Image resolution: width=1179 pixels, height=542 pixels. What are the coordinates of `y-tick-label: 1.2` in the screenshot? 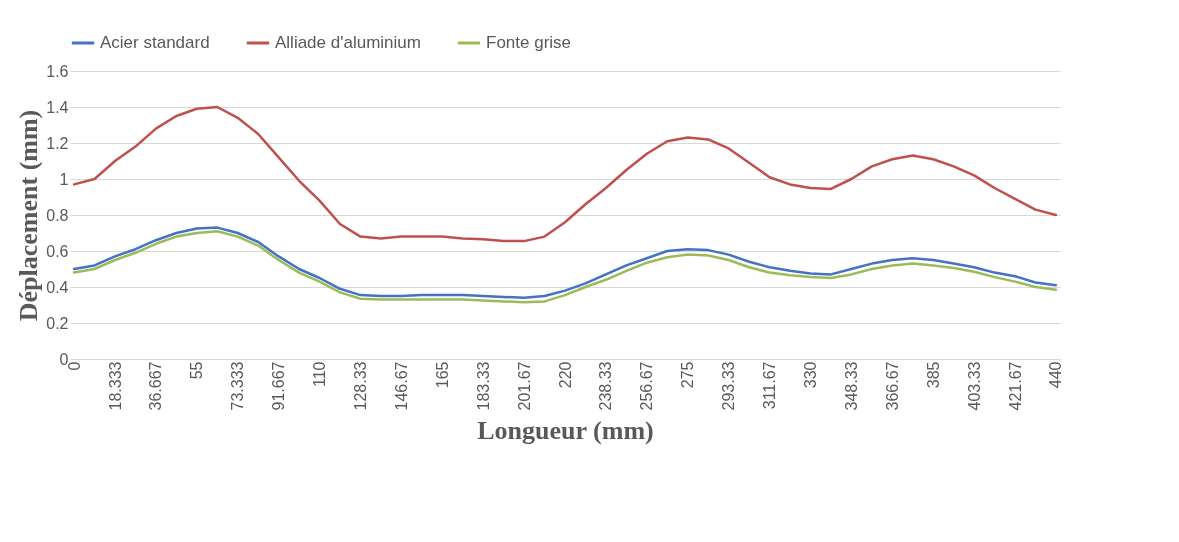 It's located at (57, 143).